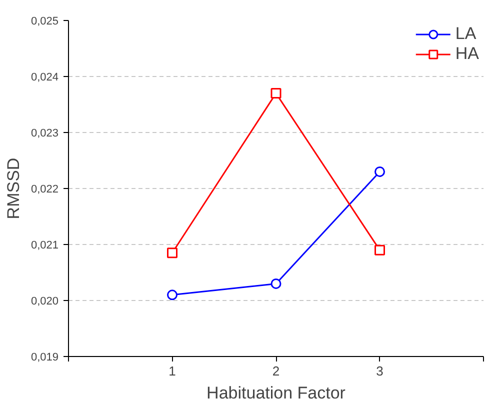  What do you see at coordinates (44, 78) in the screenshot?
I see `y-tick-label: 0,024` at bounding box center [44, 78].